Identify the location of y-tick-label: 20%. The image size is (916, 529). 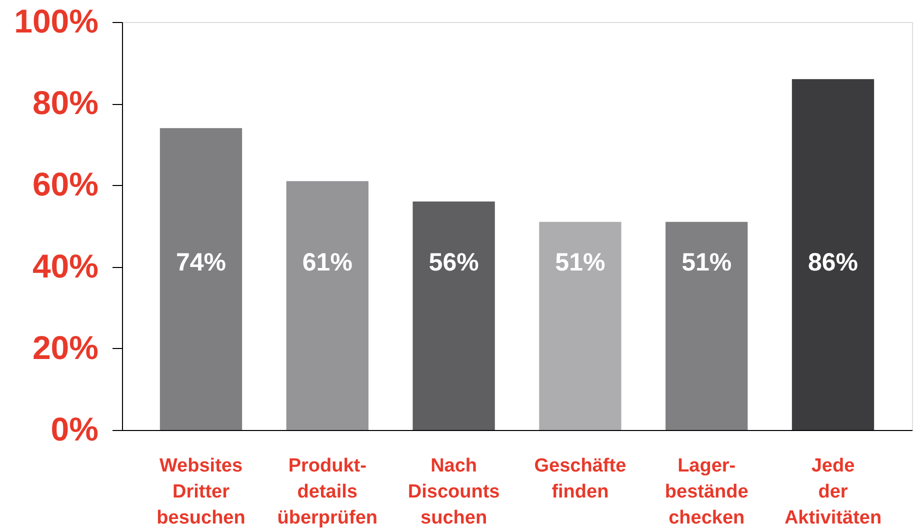
(65, 347).